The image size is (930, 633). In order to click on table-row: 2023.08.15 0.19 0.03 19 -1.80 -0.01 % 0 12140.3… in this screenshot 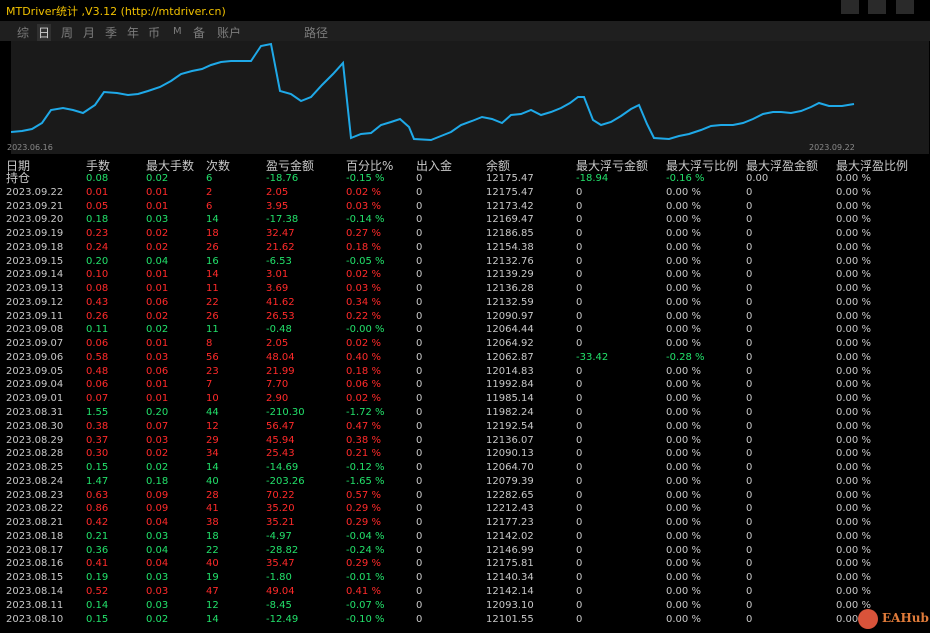, I will do `click(465, 578)`.